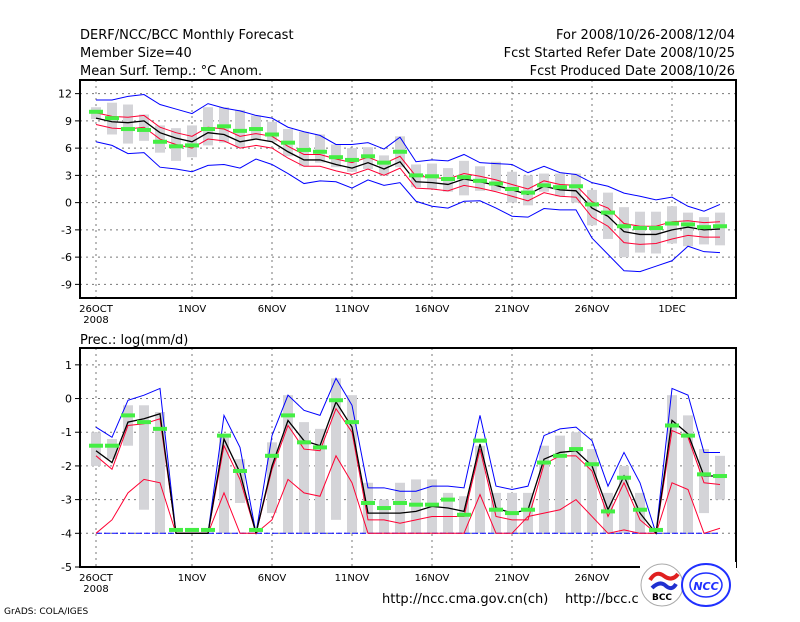 This screenshot has height=622, width=800. What do you see at coordinates (352, 578) in the screenshot?
I see `x-tick-label: 11NOV` at bounding box center [352, 578].